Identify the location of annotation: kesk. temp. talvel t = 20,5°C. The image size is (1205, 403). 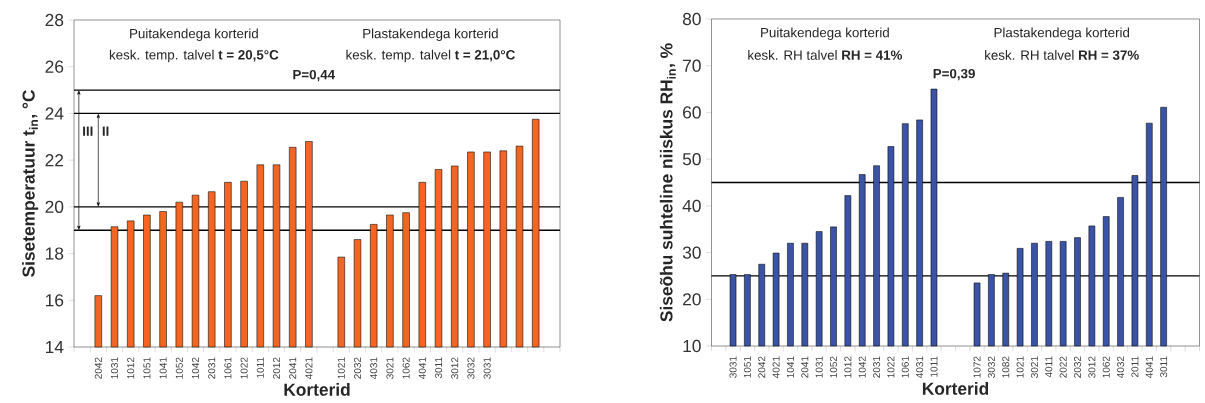
(194, 56).